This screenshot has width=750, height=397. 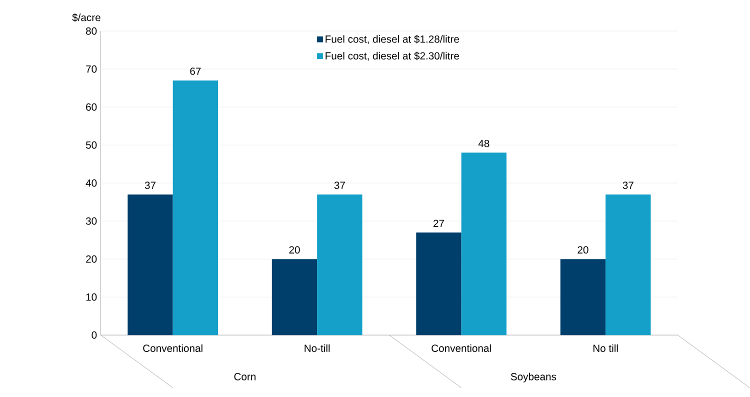 I want to click on data-label: 48, so click(x=484, y=144).